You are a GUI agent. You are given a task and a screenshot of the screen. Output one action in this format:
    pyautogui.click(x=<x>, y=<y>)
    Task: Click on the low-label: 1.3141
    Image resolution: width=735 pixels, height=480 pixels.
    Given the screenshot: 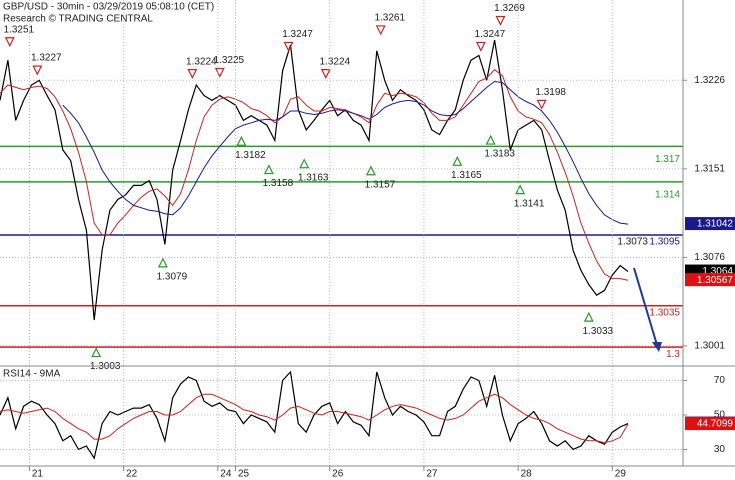 What is the action you would take?
    pyautogui.click(x=529, y=203)
    